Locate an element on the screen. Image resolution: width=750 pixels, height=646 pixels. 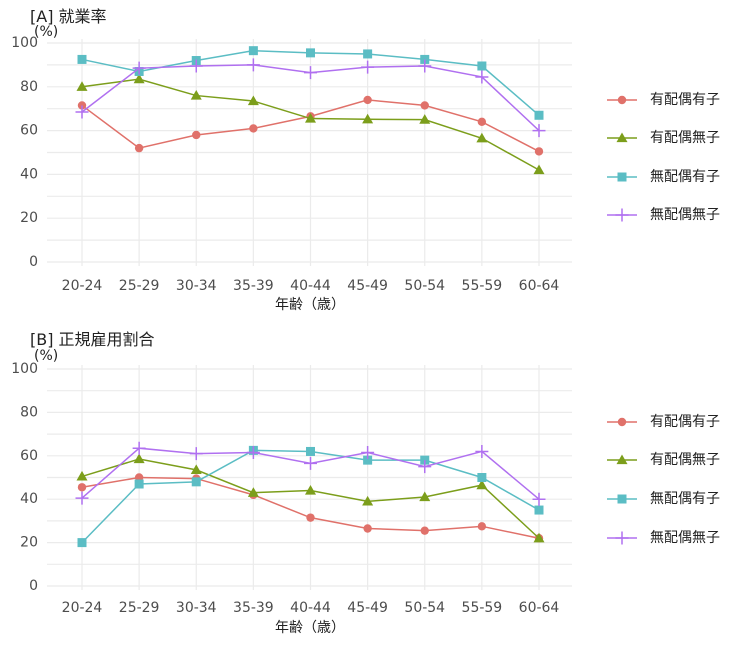
legend-item: 有配偶無子 is located at coordinates (663, 460).